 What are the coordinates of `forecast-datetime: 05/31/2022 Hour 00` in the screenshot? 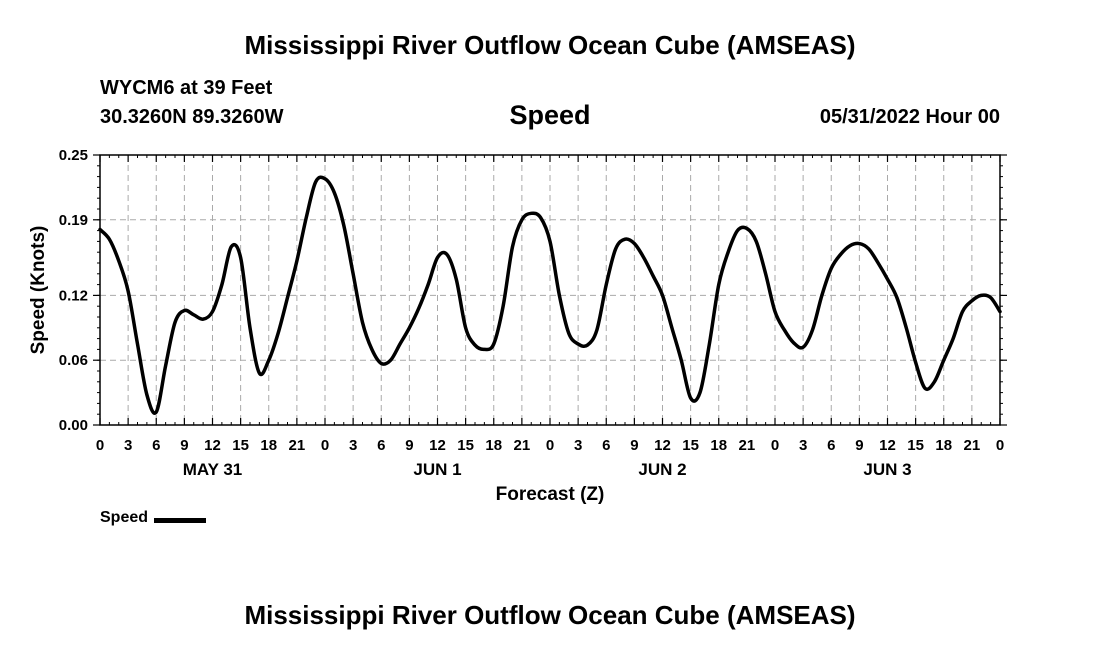 It's located at (909, 117).